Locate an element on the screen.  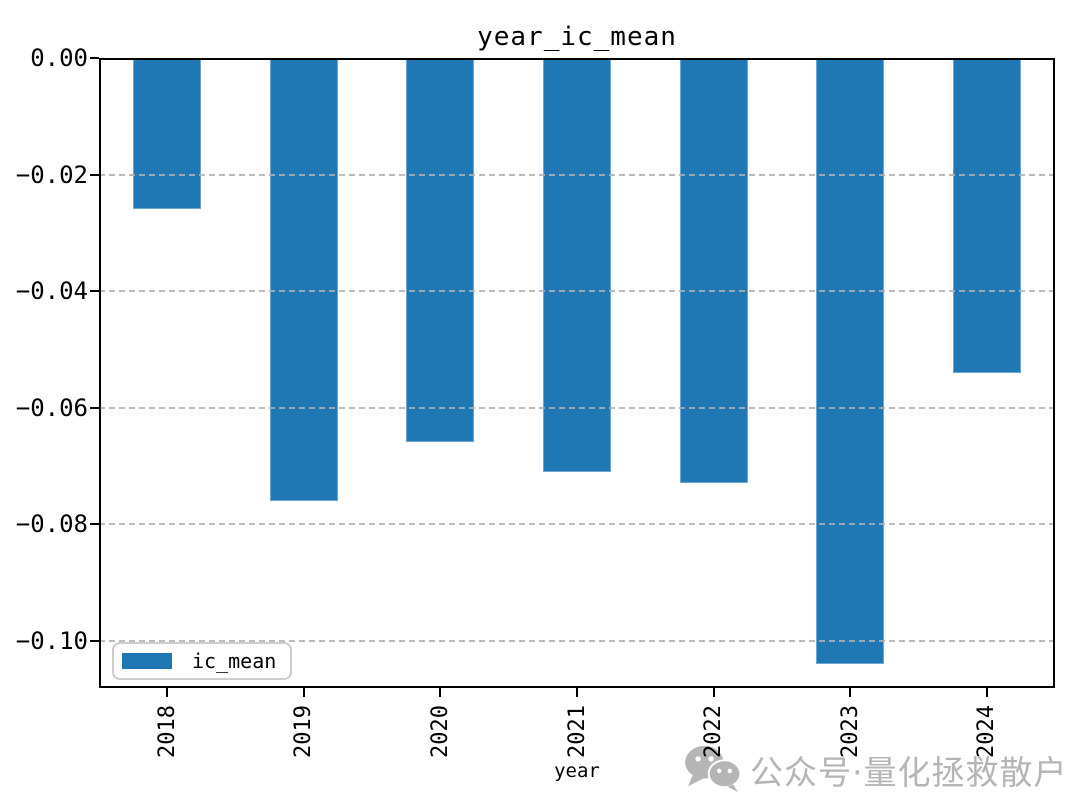
x-tick-label-text: 2022 is located at coordinates (714, 731).